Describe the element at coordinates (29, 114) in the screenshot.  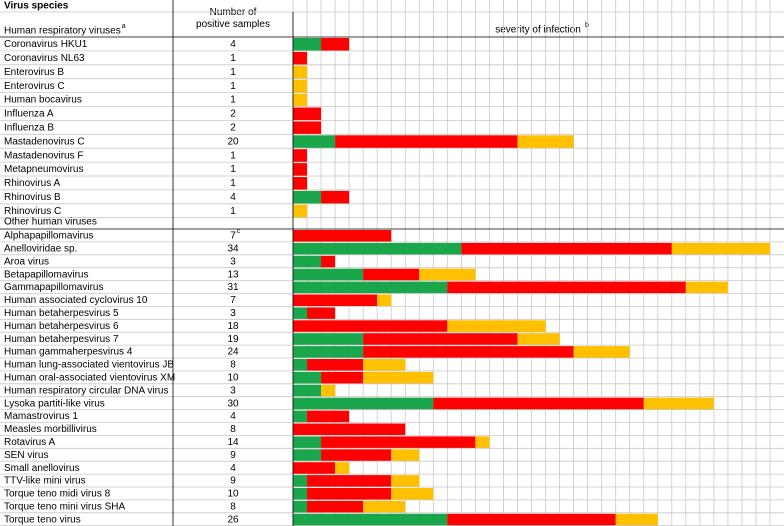
I see `virus-name: Influenza A` at that location.